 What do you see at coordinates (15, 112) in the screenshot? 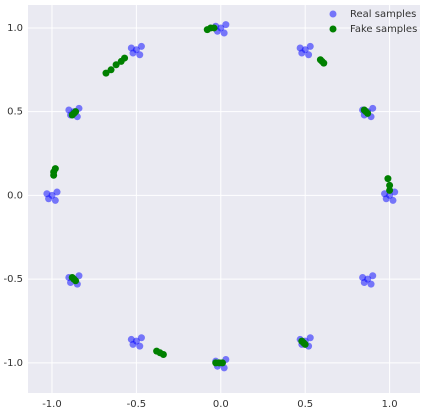
I see `y-tick-label: 0.5` at bounding box center [15, 112].